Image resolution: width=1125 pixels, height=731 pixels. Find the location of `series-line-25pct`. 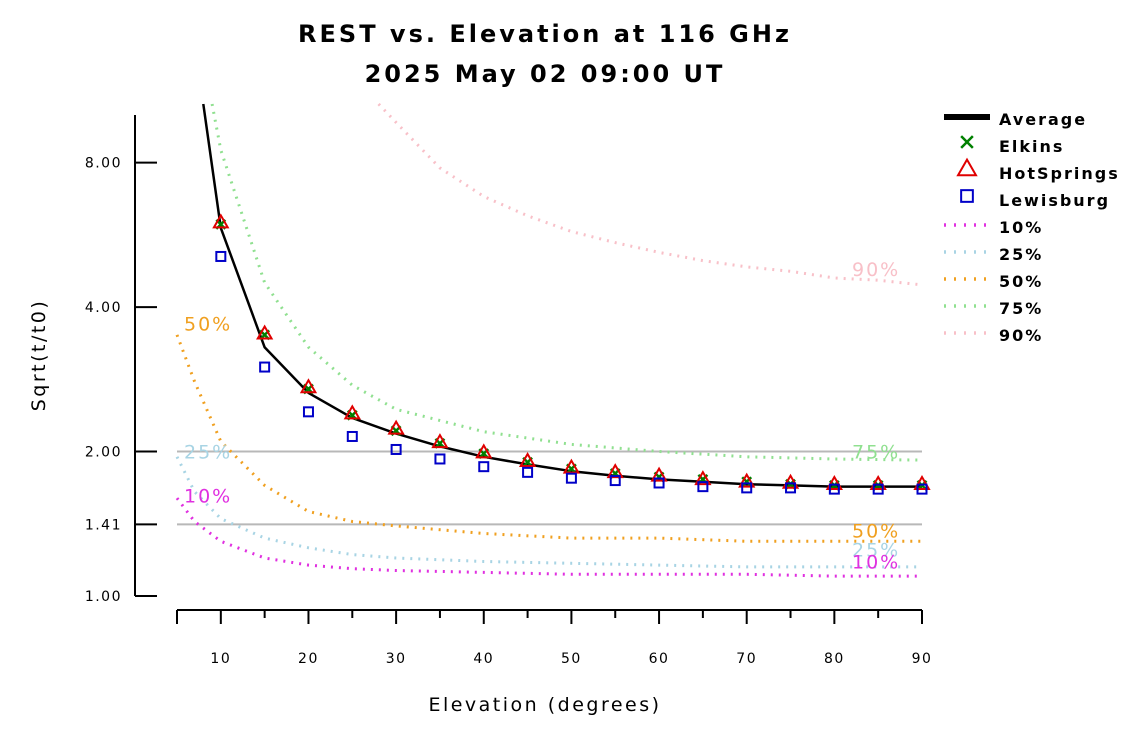

series-line-25pct is located at coordinates (548, 512).